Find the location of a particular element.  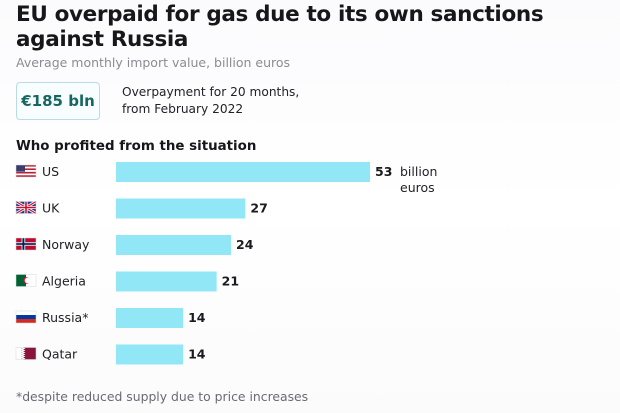

algeria-flag-icon is located at coordinates (26, 280).